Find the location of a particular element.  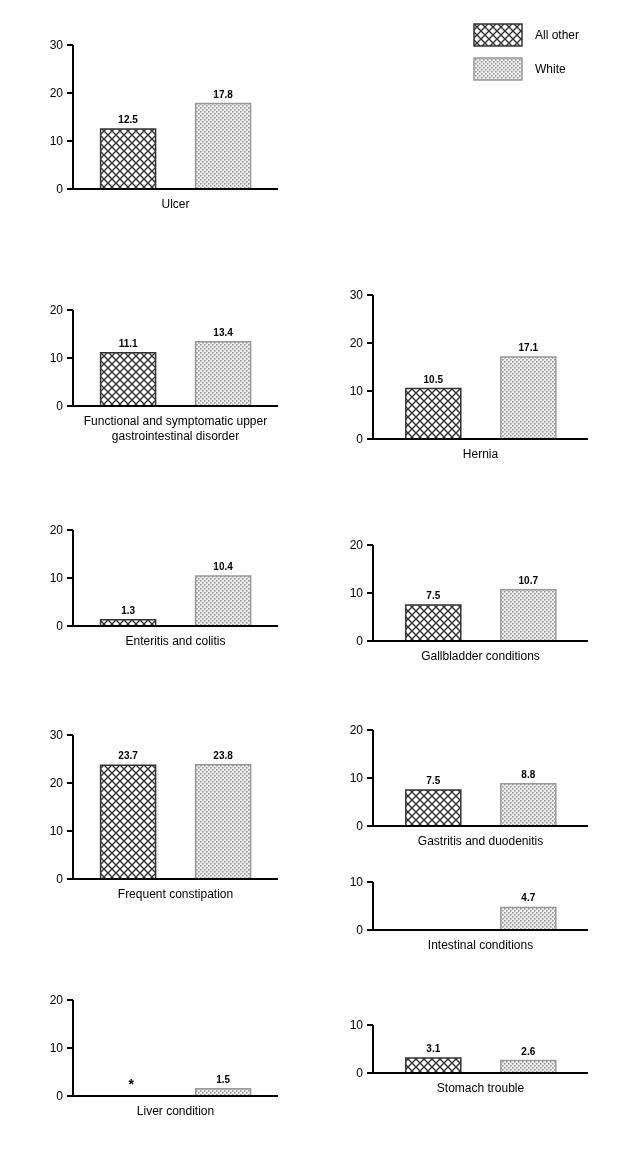

data-label: 23.8 is located at coordinates (223, 755).